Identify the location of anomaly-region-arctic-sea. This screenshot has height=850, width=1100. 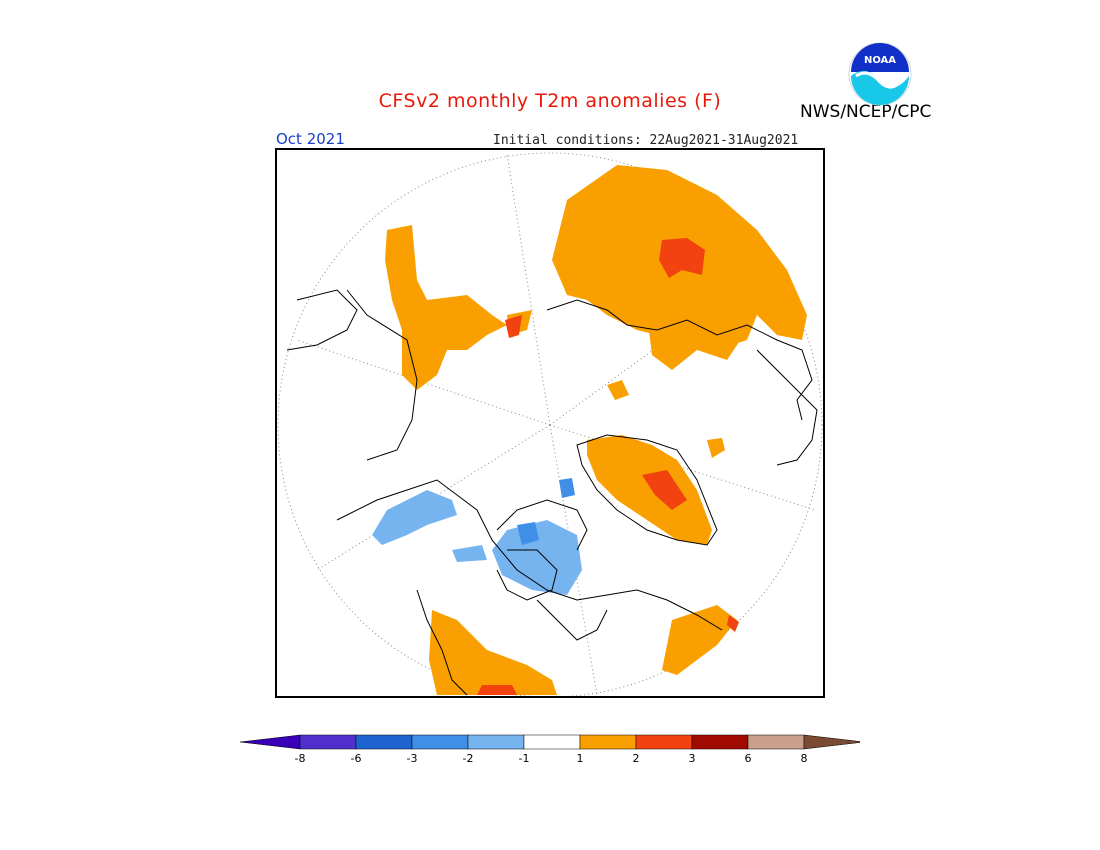
(618, 390).